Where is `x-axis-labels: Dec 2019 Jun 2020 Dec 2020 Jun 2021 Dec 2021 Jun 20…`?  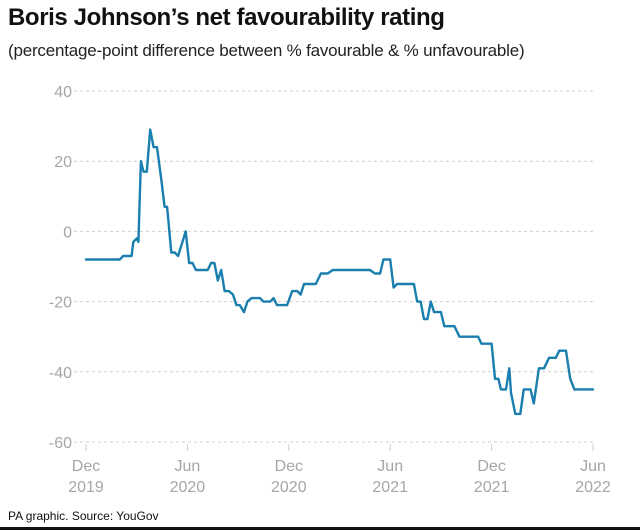
x-axis-labels: Dec 2019 Jun 2020 Dec 2020 Jun 2021 Dec 2021 Jun 20… is located at coordinates (339, 477).